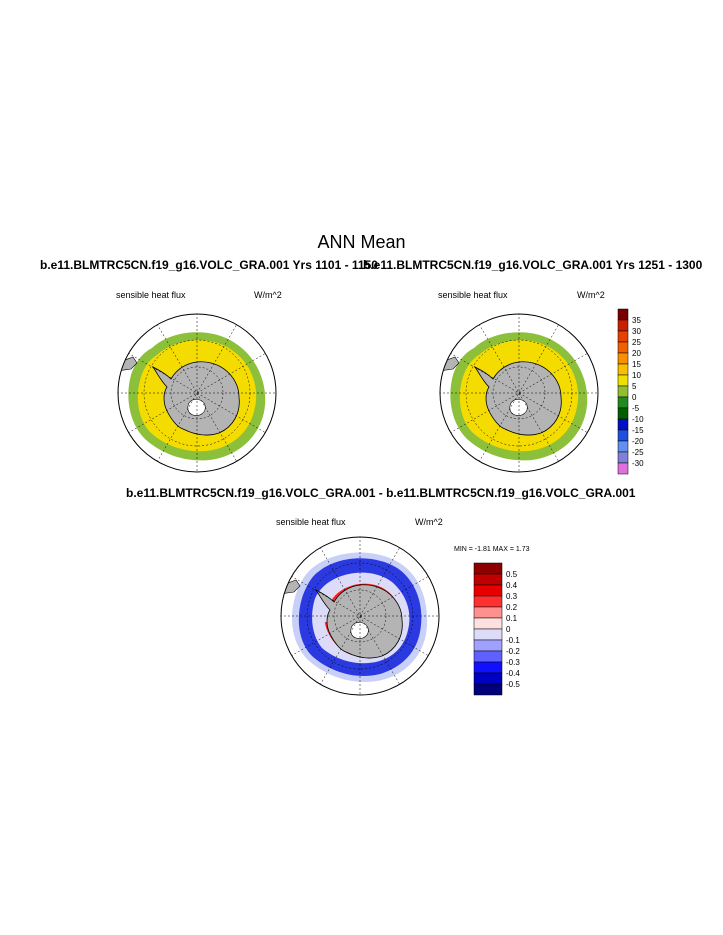 The width and height of the screenshot is (723, 935). I want to click on colorbar-diff-label-2: 0.3, so click(512, 596).